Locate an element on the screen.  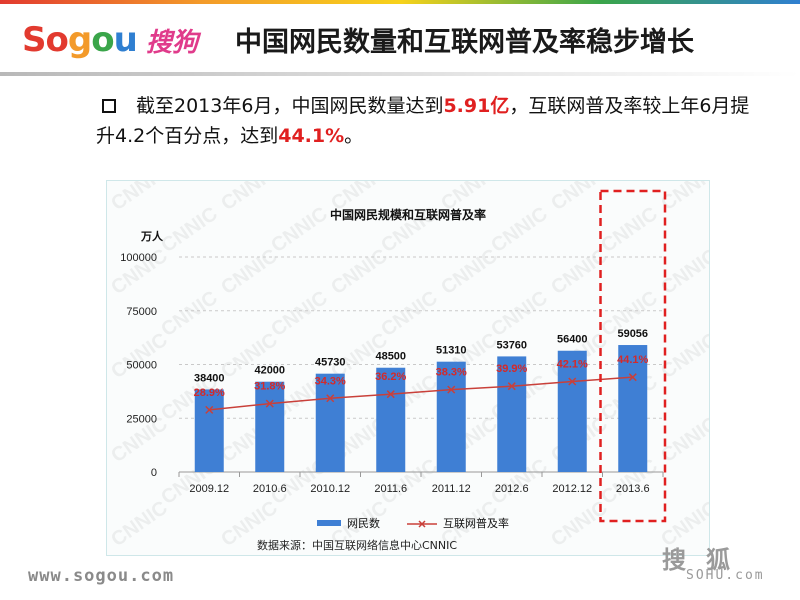
y-axis-label: 万人 is located at coordinates (152, 236).